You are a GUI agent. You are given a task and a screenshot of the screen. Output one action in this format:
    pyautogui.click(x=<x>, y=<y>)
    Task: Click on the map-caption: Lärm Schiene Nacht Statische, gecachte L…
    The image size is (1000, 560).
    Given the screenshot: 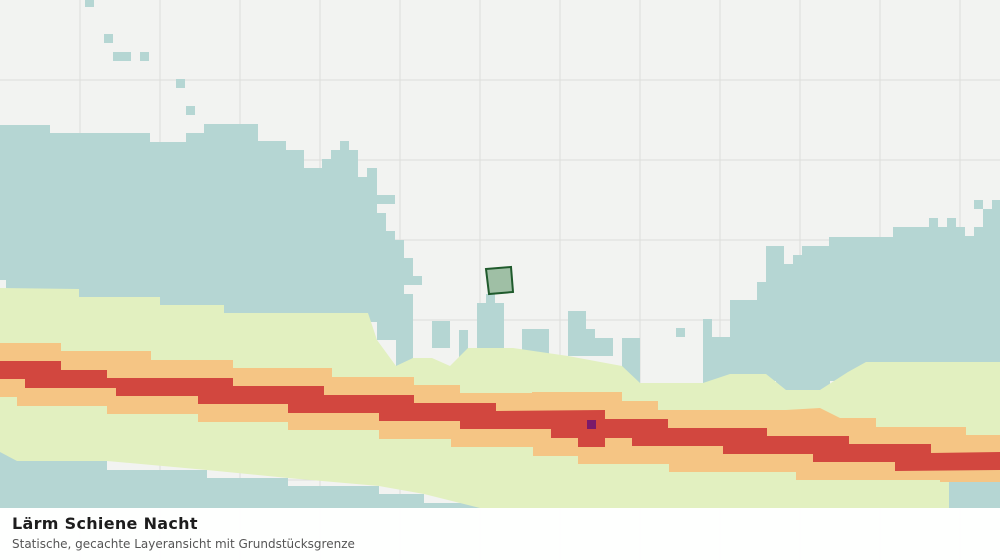 What is the action you would take?
    pyautogui.click(x=500, y=534)
    